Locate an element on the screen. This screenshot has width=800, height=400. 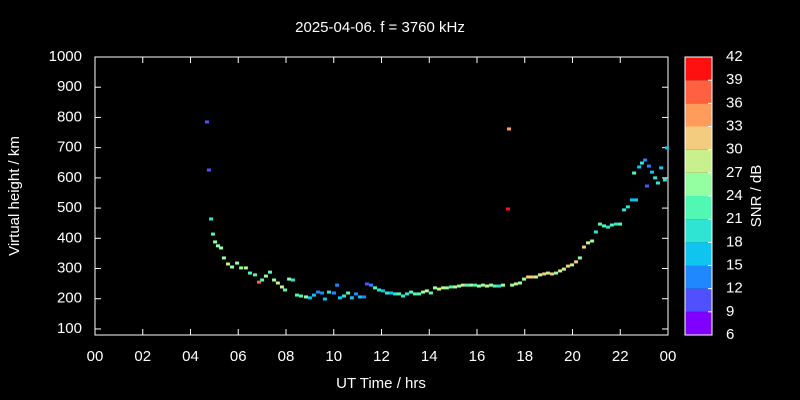
x-tick-label: 06 is located at coordinates (238, 356).